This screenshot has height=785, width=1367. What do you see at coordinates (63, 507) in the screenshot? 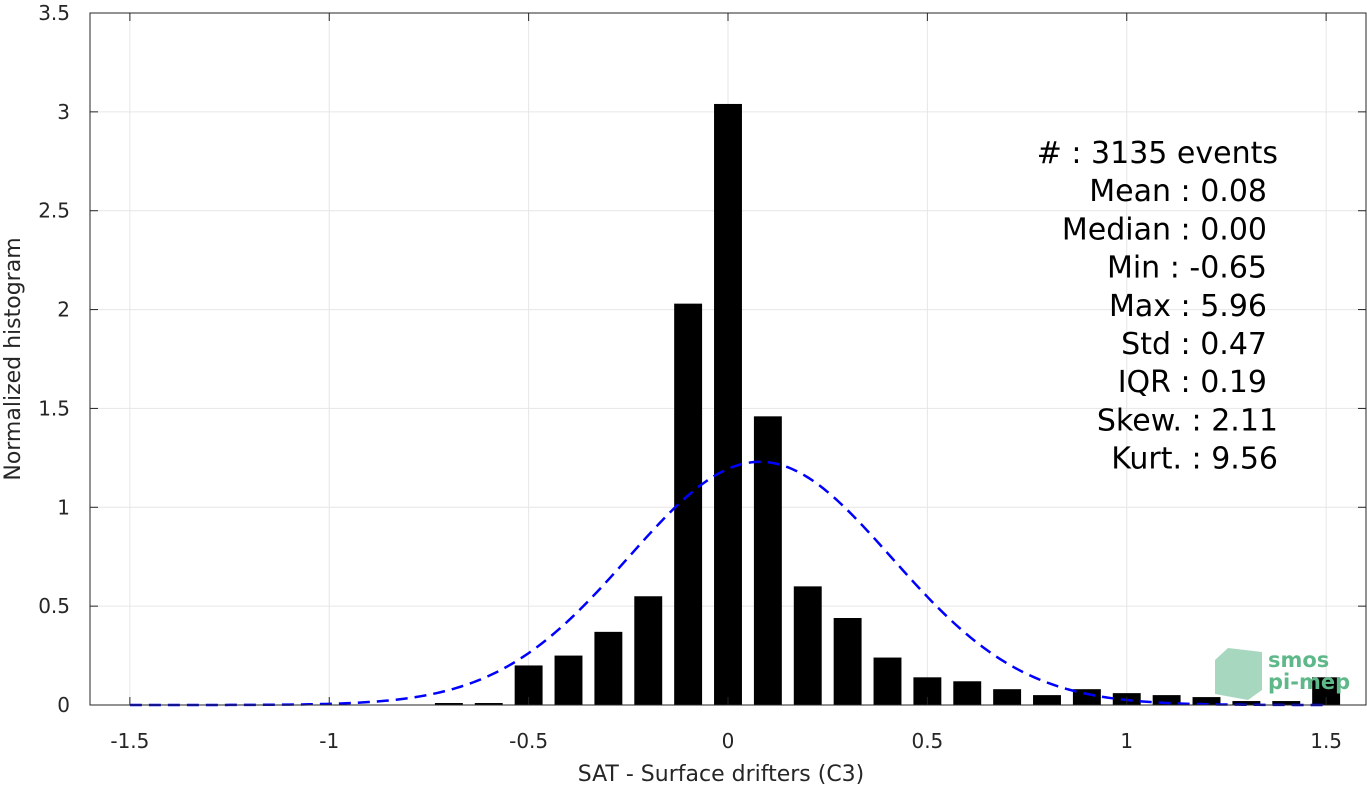
I see `y-tick-label: 1` at bounding box center [63, 507].